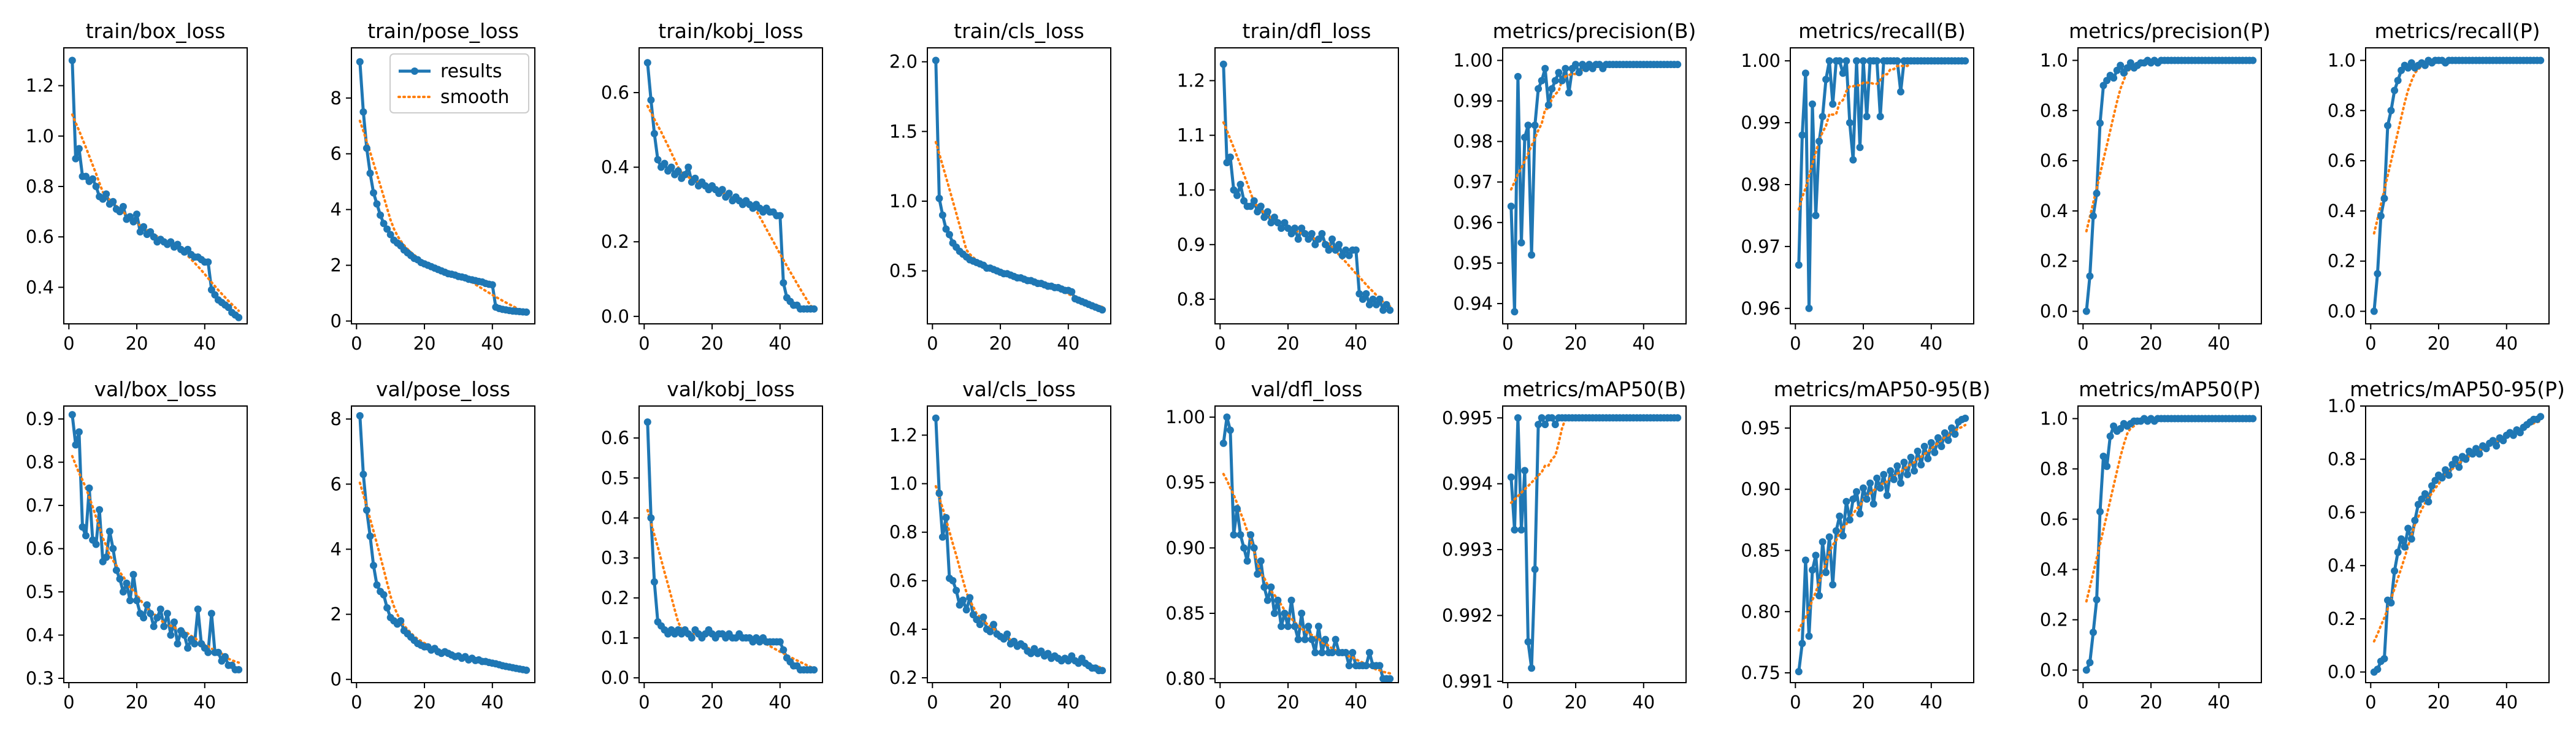  I want to click on y-tick-label: 0.95, so click(1761, 428).